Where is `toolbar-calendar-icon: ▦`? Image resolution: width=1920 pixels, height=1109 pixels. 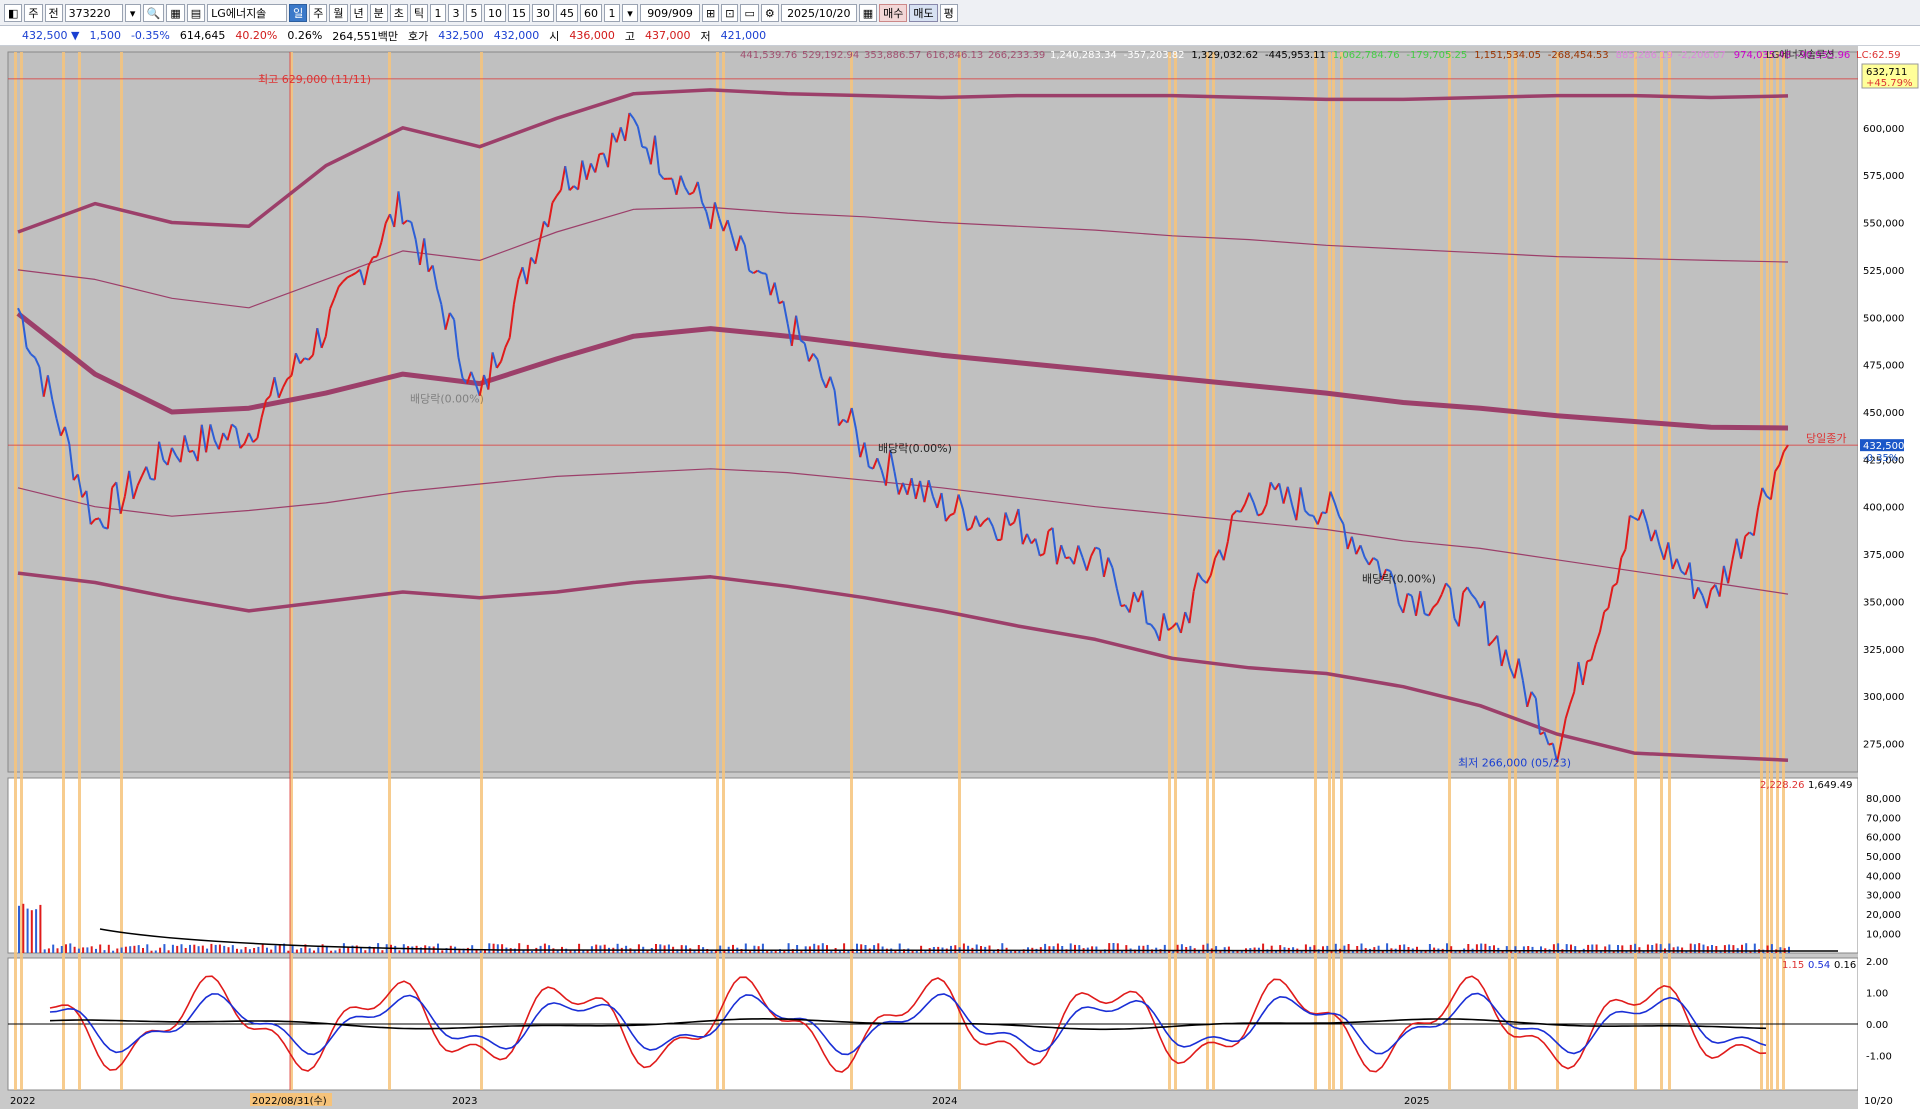
toolbar-calendar-icon: ▦ is located at coordinates (868, 12).